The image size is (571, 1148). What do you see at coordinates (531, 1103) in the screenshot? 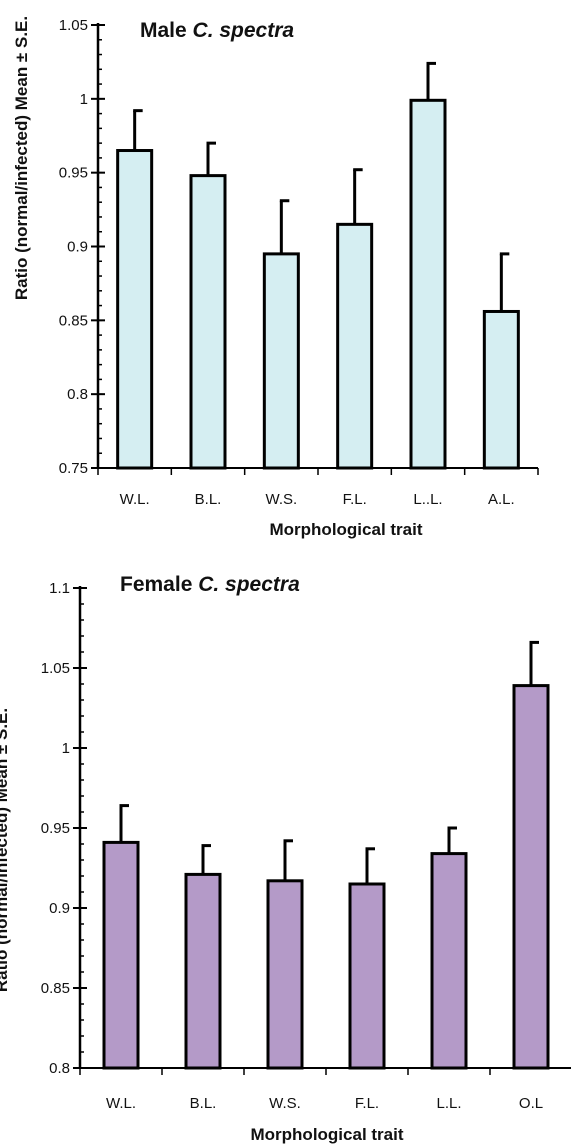
I see `x-tick-label: O.L` at bounding box center [531, 1103].